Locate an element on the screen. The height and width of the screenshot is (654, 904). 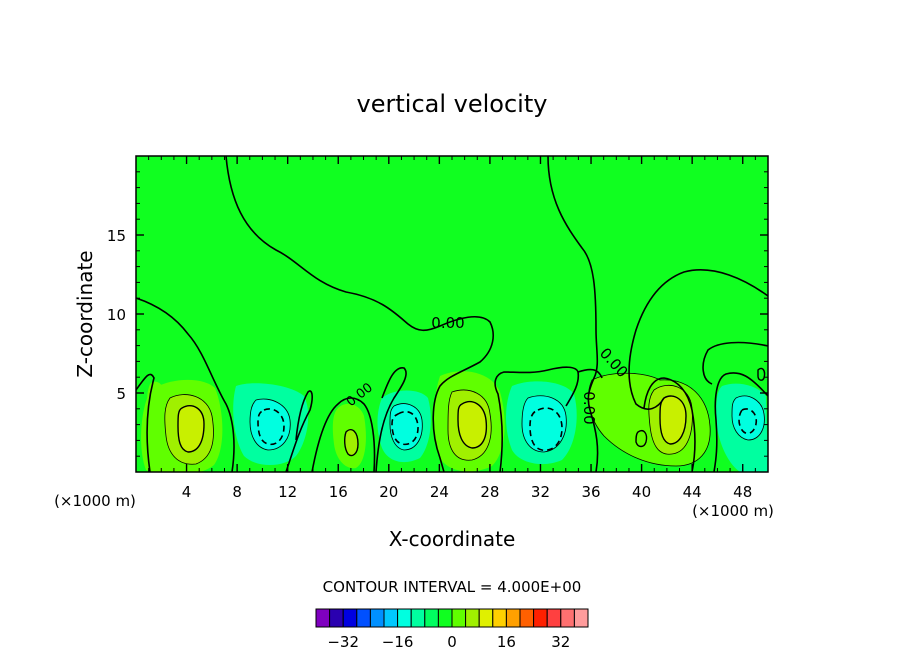
colorbar is located at coordinates (452, 618).